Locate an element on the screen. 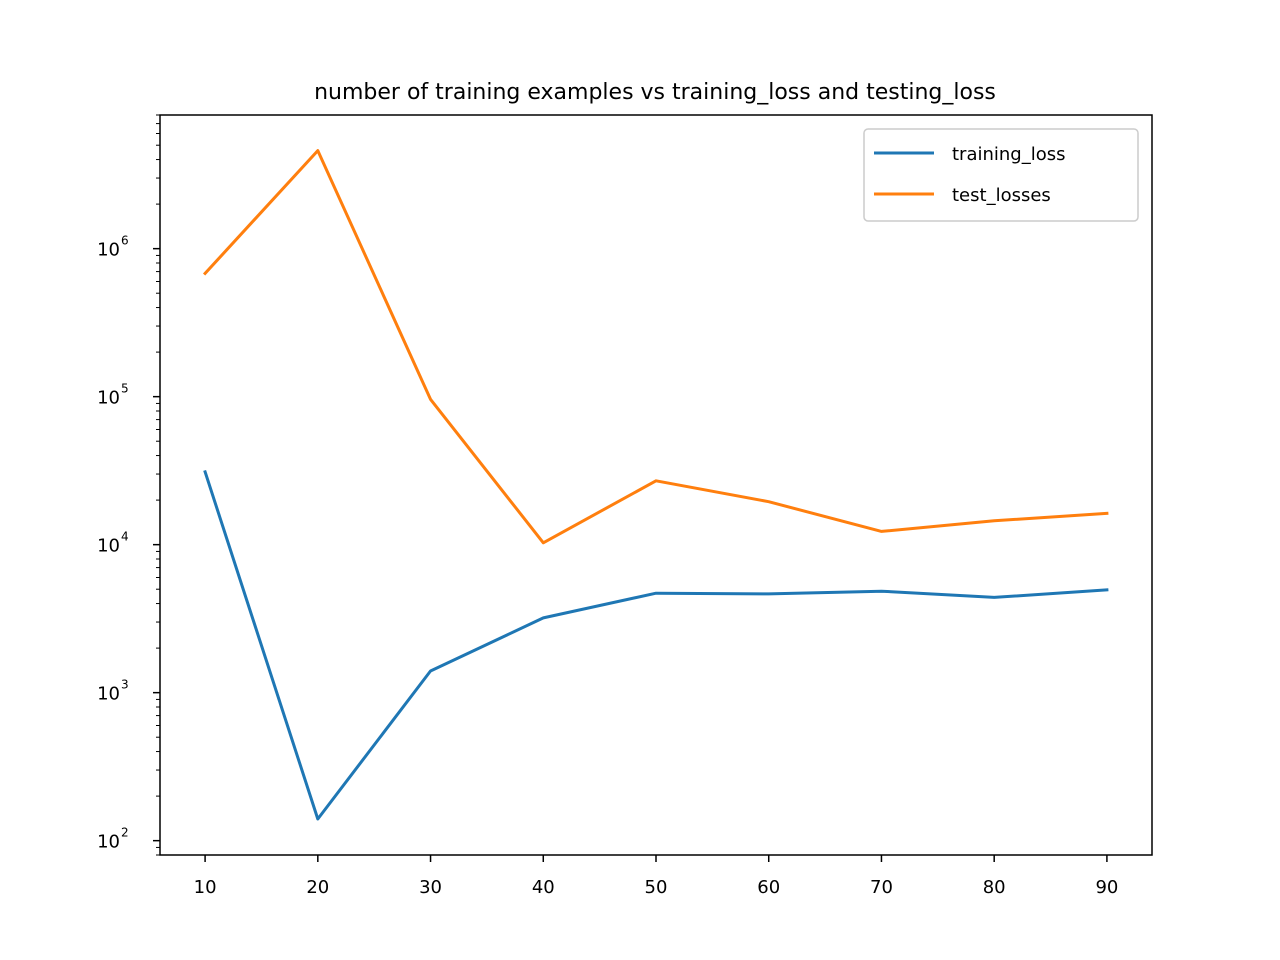 The height and width of the screenshot is (960, 1280). y-tick-exponent: 2 is located at coordinates (125, 833).